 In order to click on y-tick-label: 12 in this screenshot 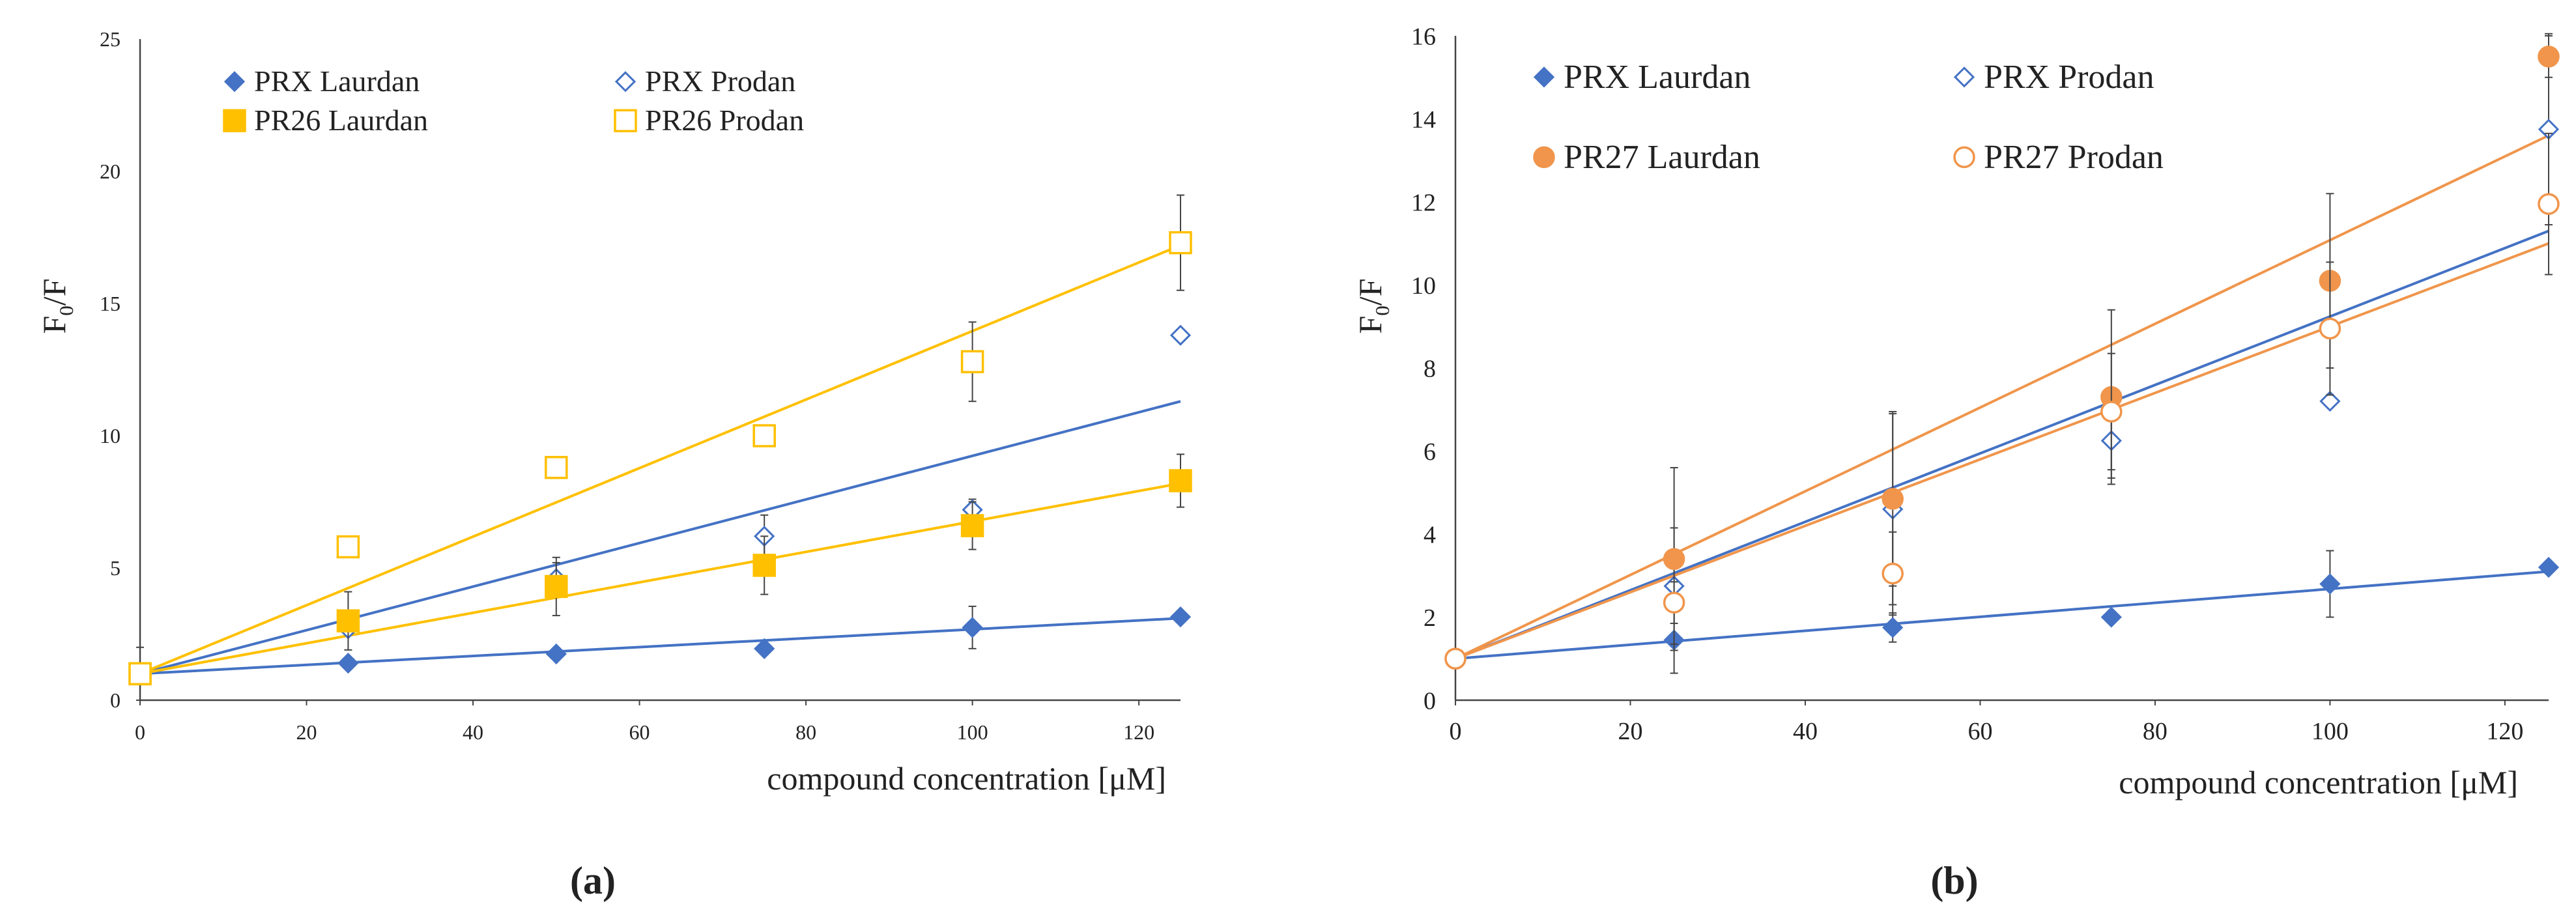, I will do `click(1423, 202)`.